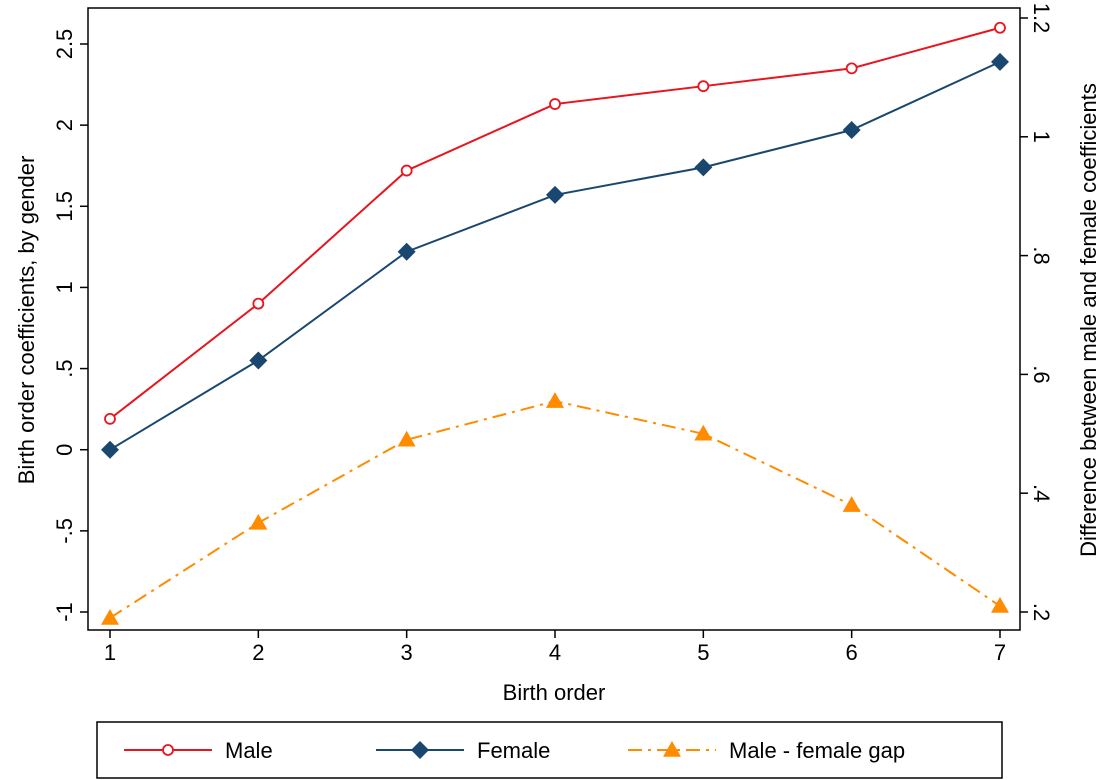  Describe the element at coordinates (64, 450) in the screenshot. I see `y-tick-label: 0` at that location.